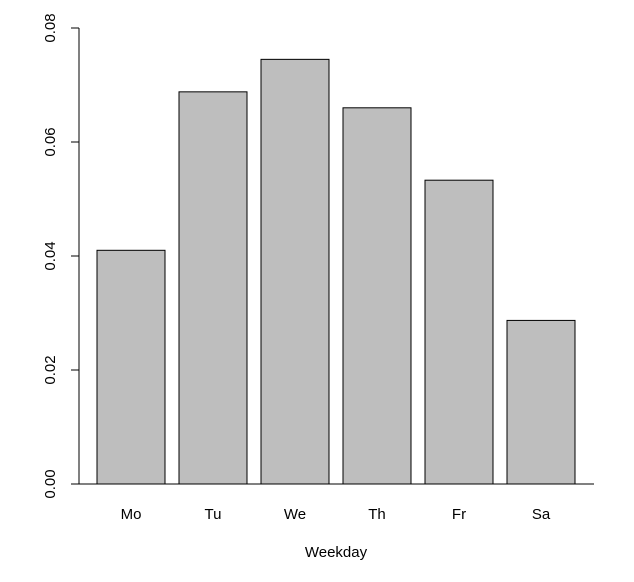  Describe the element at coordinates (60, 256) in the screenshot. I see `y-ticks: 0.00 0.02 0.04 0.06 0.08` at that location.